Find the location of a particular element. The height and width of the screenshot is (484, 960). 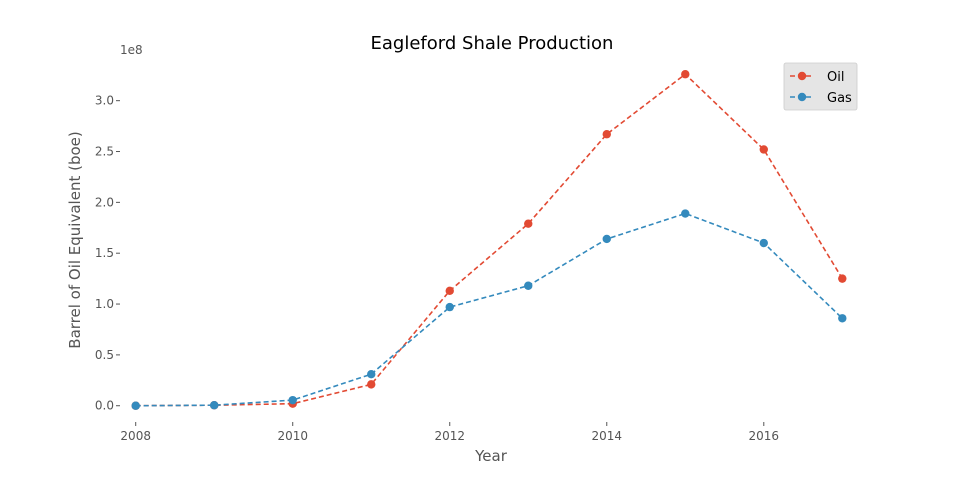

y-axis: 0.0 0.5 1.0 1.5 2.0 2.5 3.0 is located at coordinates (107, 253).